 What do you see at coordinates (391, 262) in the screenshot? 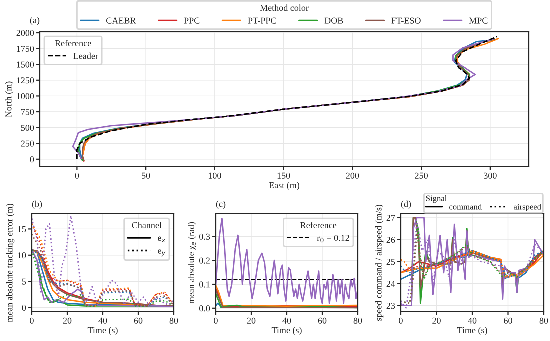
I see `y-tick-label: 25` at bounding box center [391, 262].